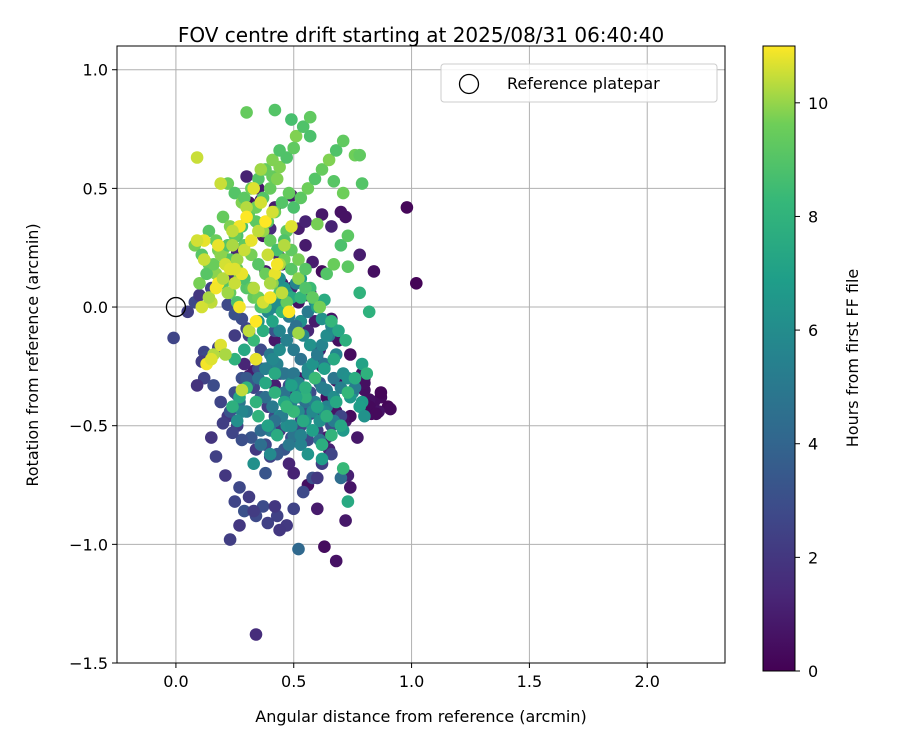 The width and height of the screenshot is (900, 750). I want to click on legend-box, so click(579, 83).